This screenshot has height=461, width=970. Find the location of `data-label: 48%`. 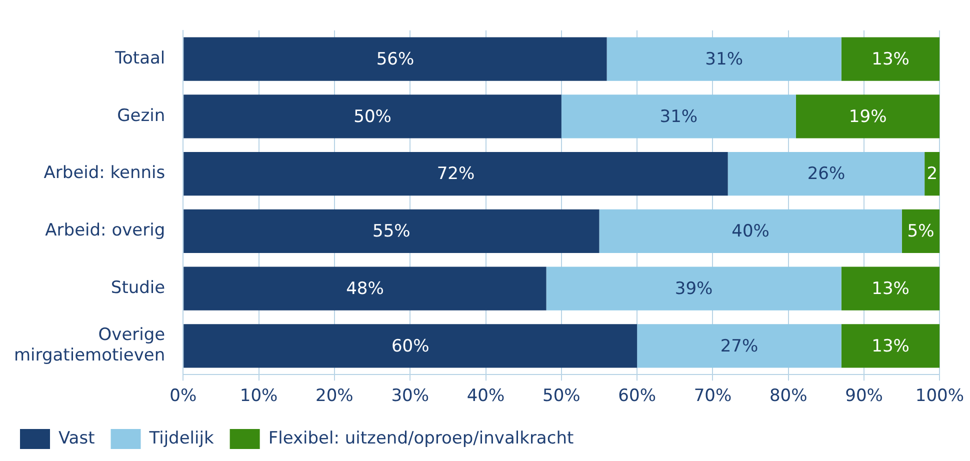

data-label: 48% is located at coordinates (365, 288).